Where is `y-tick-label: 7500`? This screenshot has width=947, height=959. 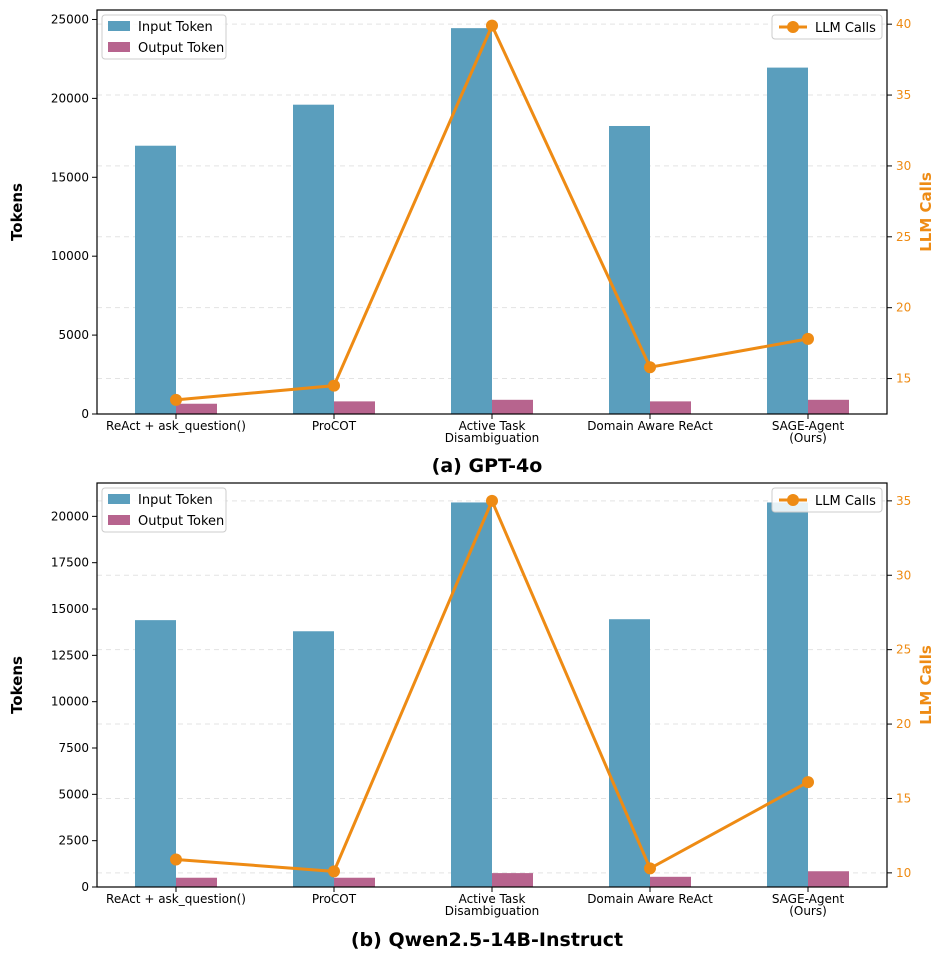 y-tick-label: 7500 is located at coordinates (73, 748).